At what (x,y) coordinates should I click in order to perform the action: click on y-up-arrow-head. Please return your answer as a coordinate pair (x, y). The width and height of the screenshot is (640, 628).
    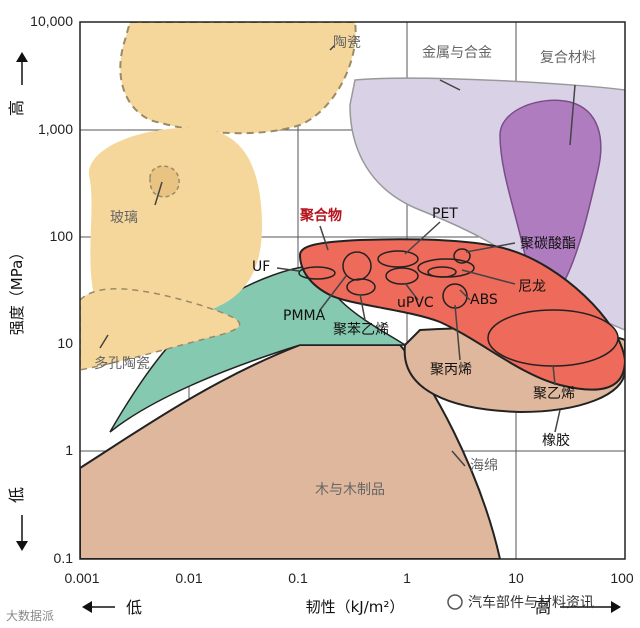
    Looking at the image, I should click on (22, 57).